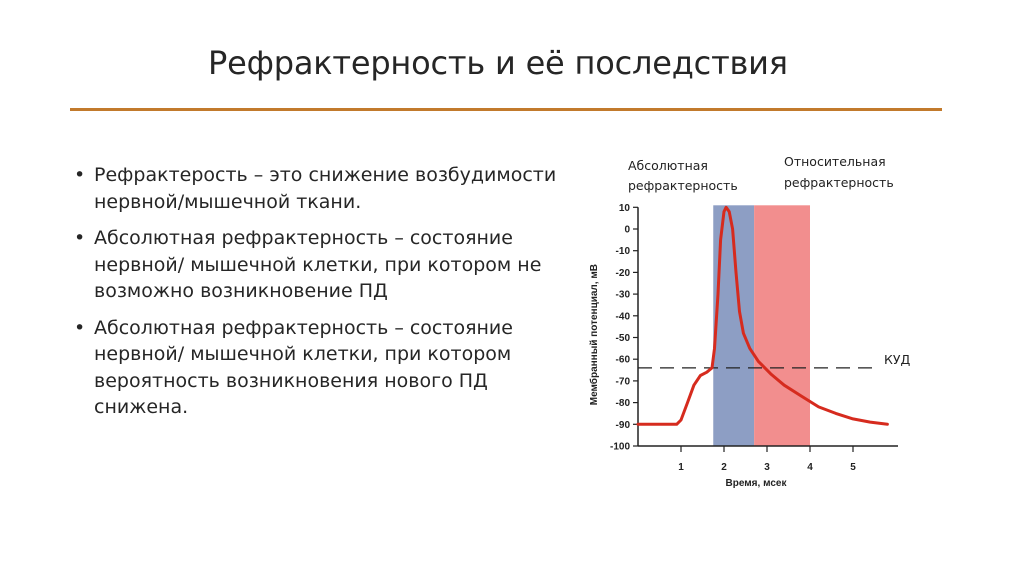 Image resolution: width=1024 pixels, height=576 pixels. I want to click on relative-refractory-label-line1: Относительная, so click(835, 161).